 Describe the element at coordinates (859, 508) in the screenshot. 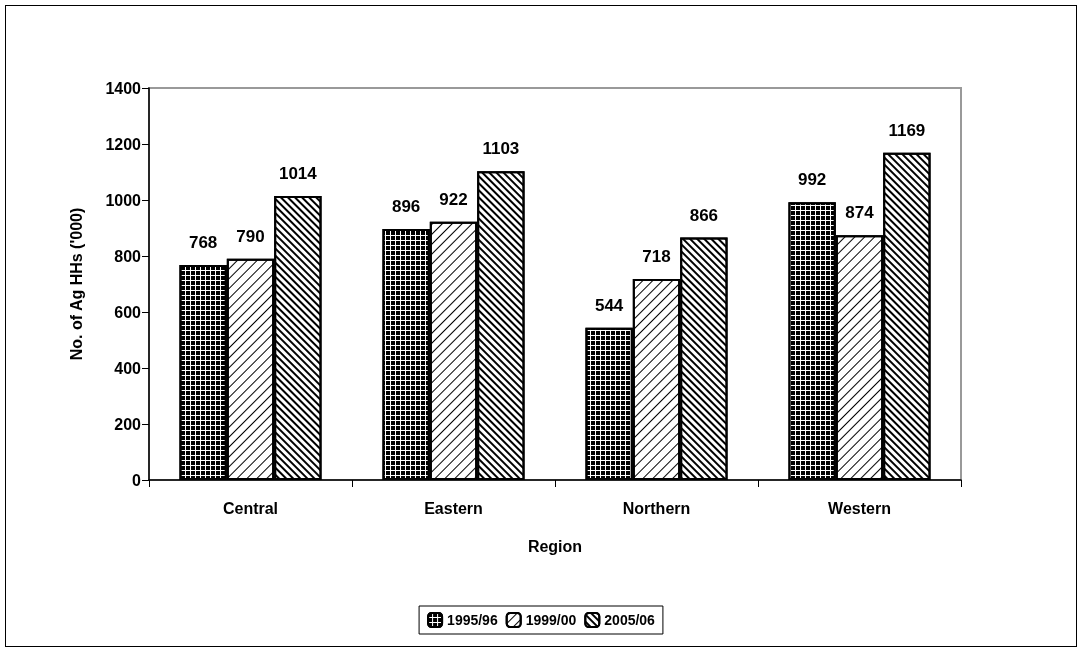

I see `x-tick-label: Western` at that location.